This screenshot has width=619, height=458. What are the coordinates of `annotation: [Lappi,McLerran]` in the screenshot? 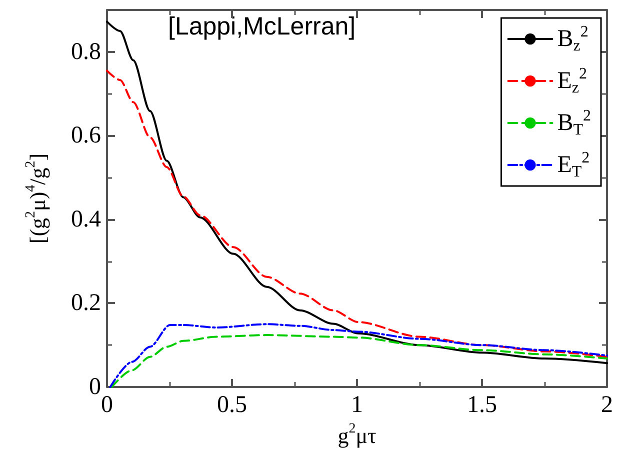 It's located at (262, 26).